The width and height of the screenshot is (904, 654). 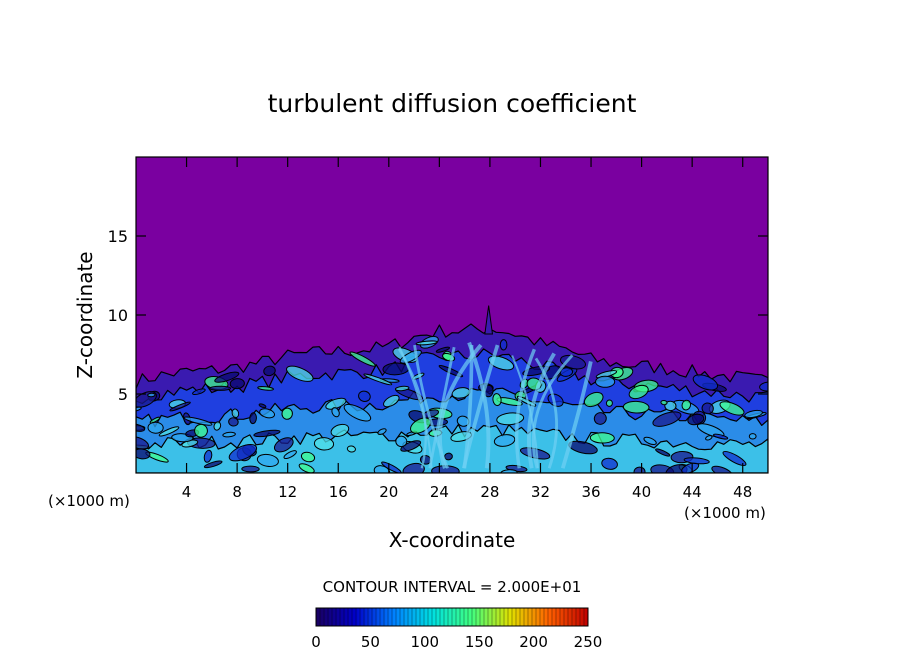 What do you see at coordinates (123, 394) in the screenshot?
I see `y-tick-label: 5` at bounding box center [123, 394].